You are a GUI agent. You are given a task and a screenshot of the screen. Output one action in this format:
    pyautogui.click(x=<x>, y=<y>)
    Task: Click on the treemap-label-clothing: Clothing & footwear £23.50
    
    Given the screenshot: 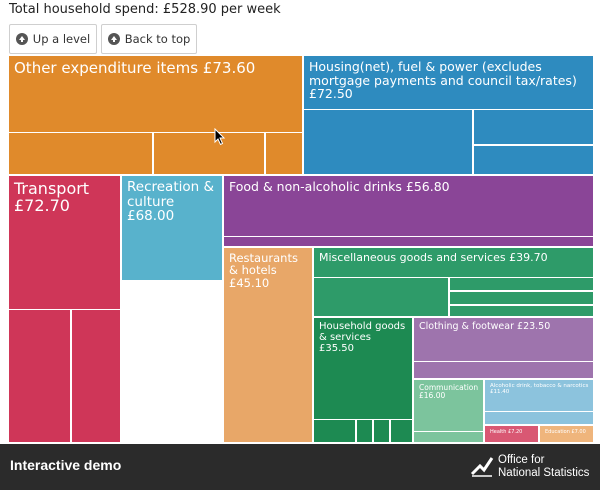 What is the action you would take?
    pyautogui.click(x=504, y=326)
    